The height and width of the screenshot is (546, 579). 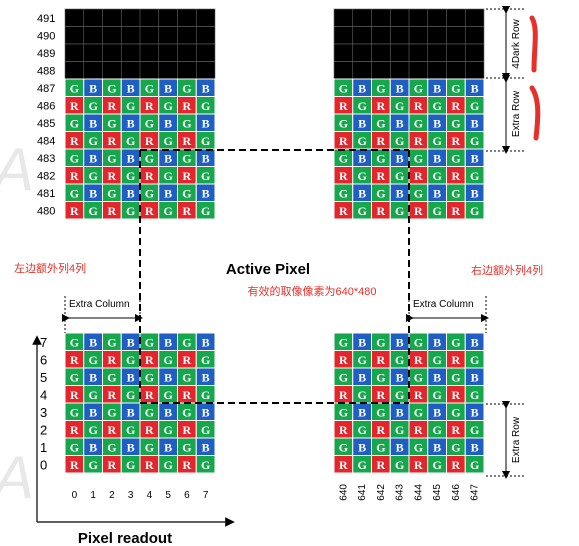 I want to click on column-number: 646, so click(x=456, y=492).